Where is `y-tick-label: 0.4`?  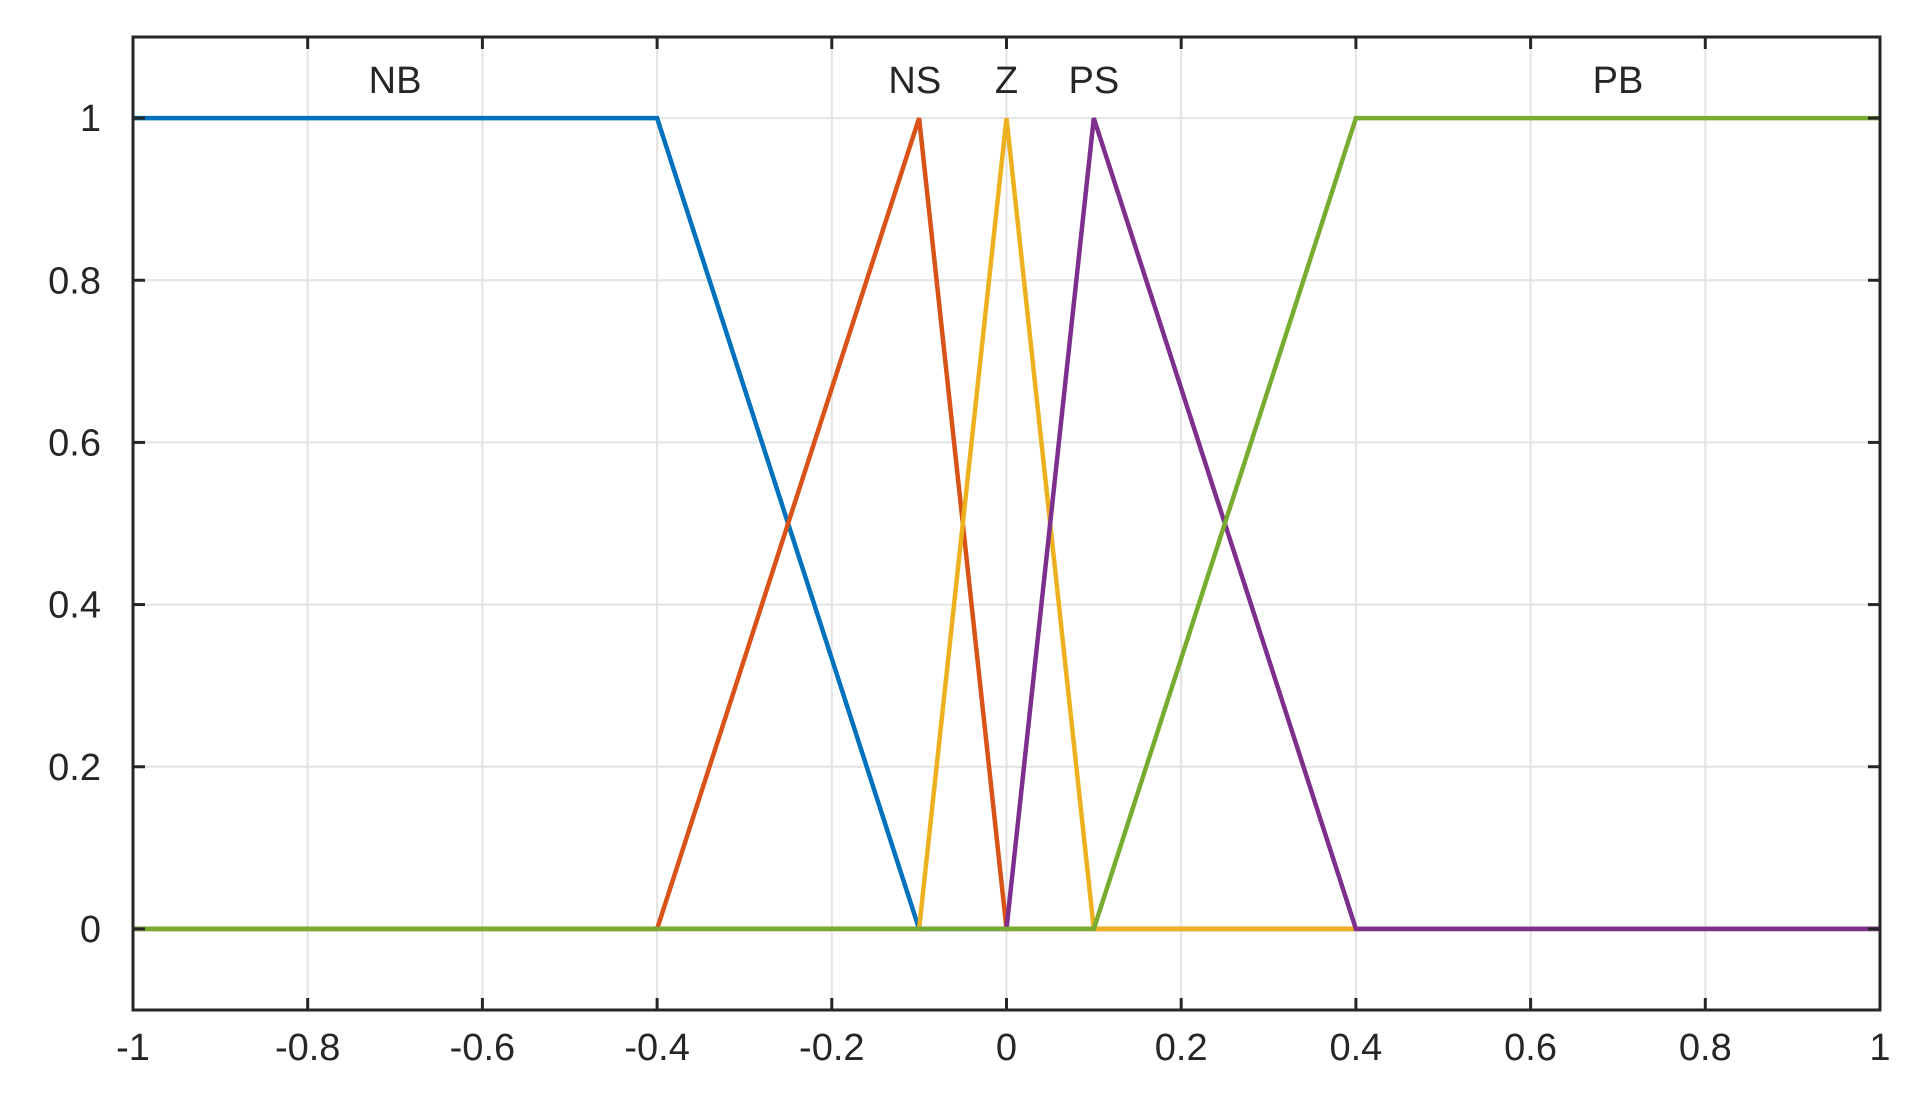
y-tick-label: 0.4 is located at coordinates (74, 606).